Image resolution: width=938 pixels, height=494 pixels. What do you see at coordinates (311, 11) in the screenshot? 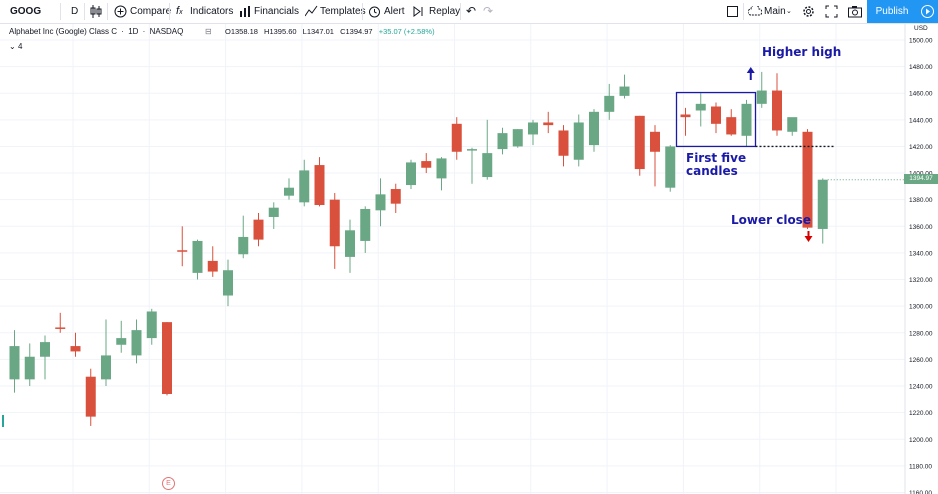
I see `templates-icon` at bounding box center [311, 11].